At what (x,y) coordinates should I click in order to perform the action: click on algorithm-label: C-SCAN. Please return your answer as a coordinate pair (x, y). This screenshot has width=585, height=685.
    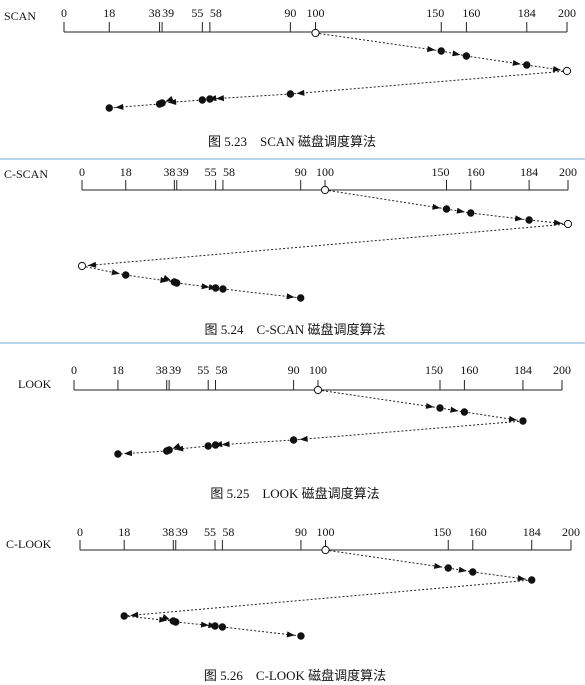
    Looking at the image, I should click on (26, 174).